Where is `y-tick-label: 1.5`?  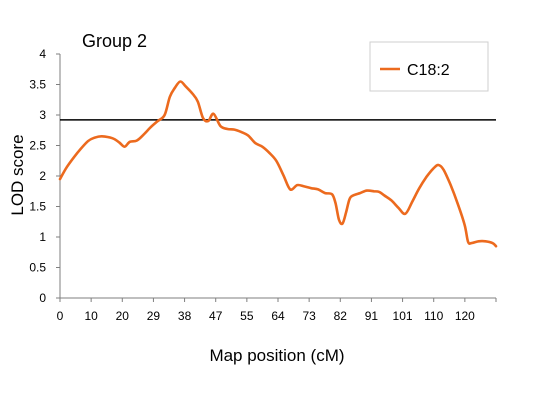
y-tick-label: 1.5 is located at coordinates (37, 207).